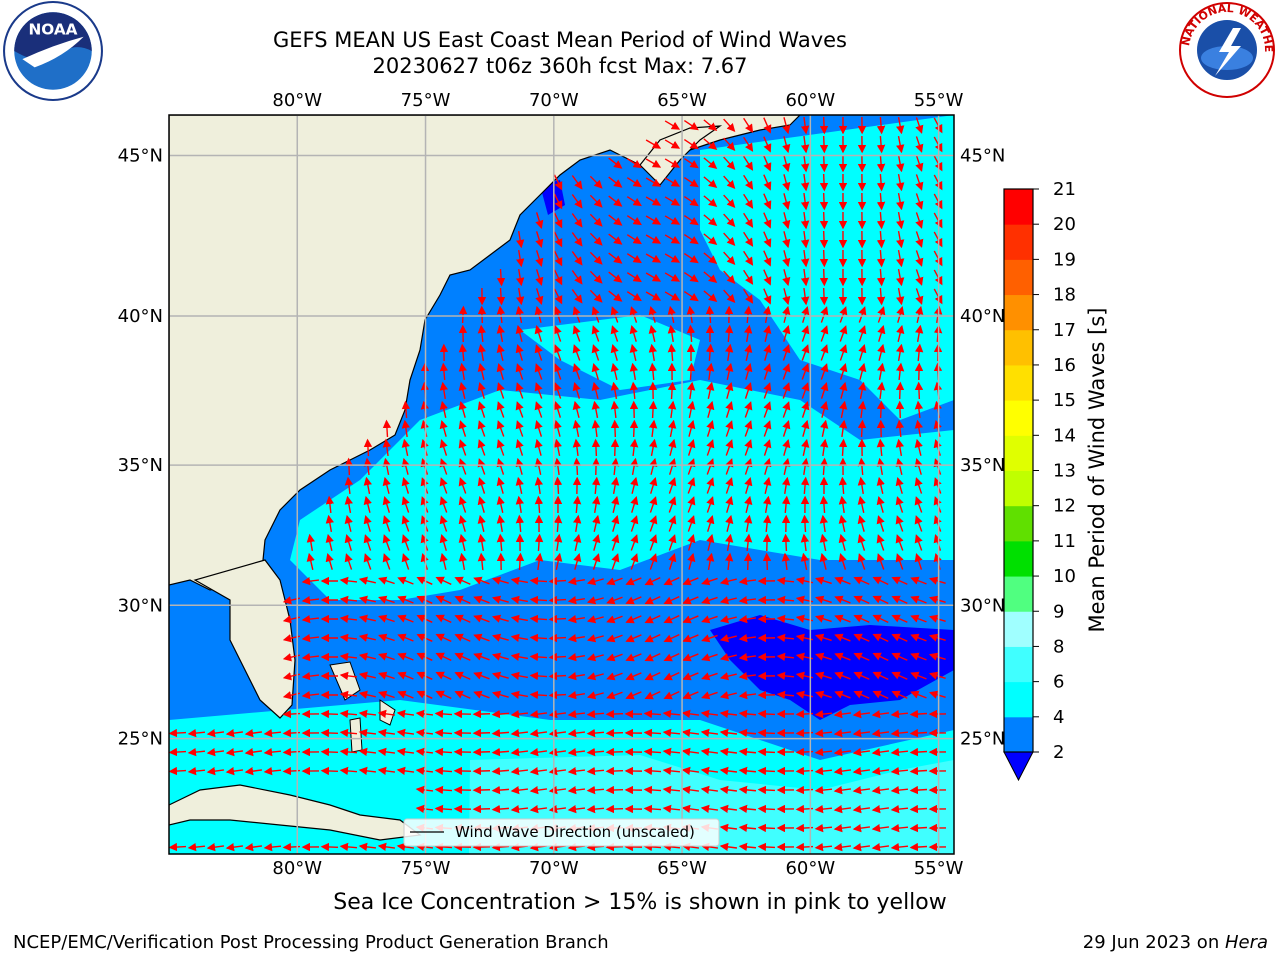 The width and height of the screenshot is (1280, 960). I want to click on lon-tick-label: 70°W, so click(554, 100).